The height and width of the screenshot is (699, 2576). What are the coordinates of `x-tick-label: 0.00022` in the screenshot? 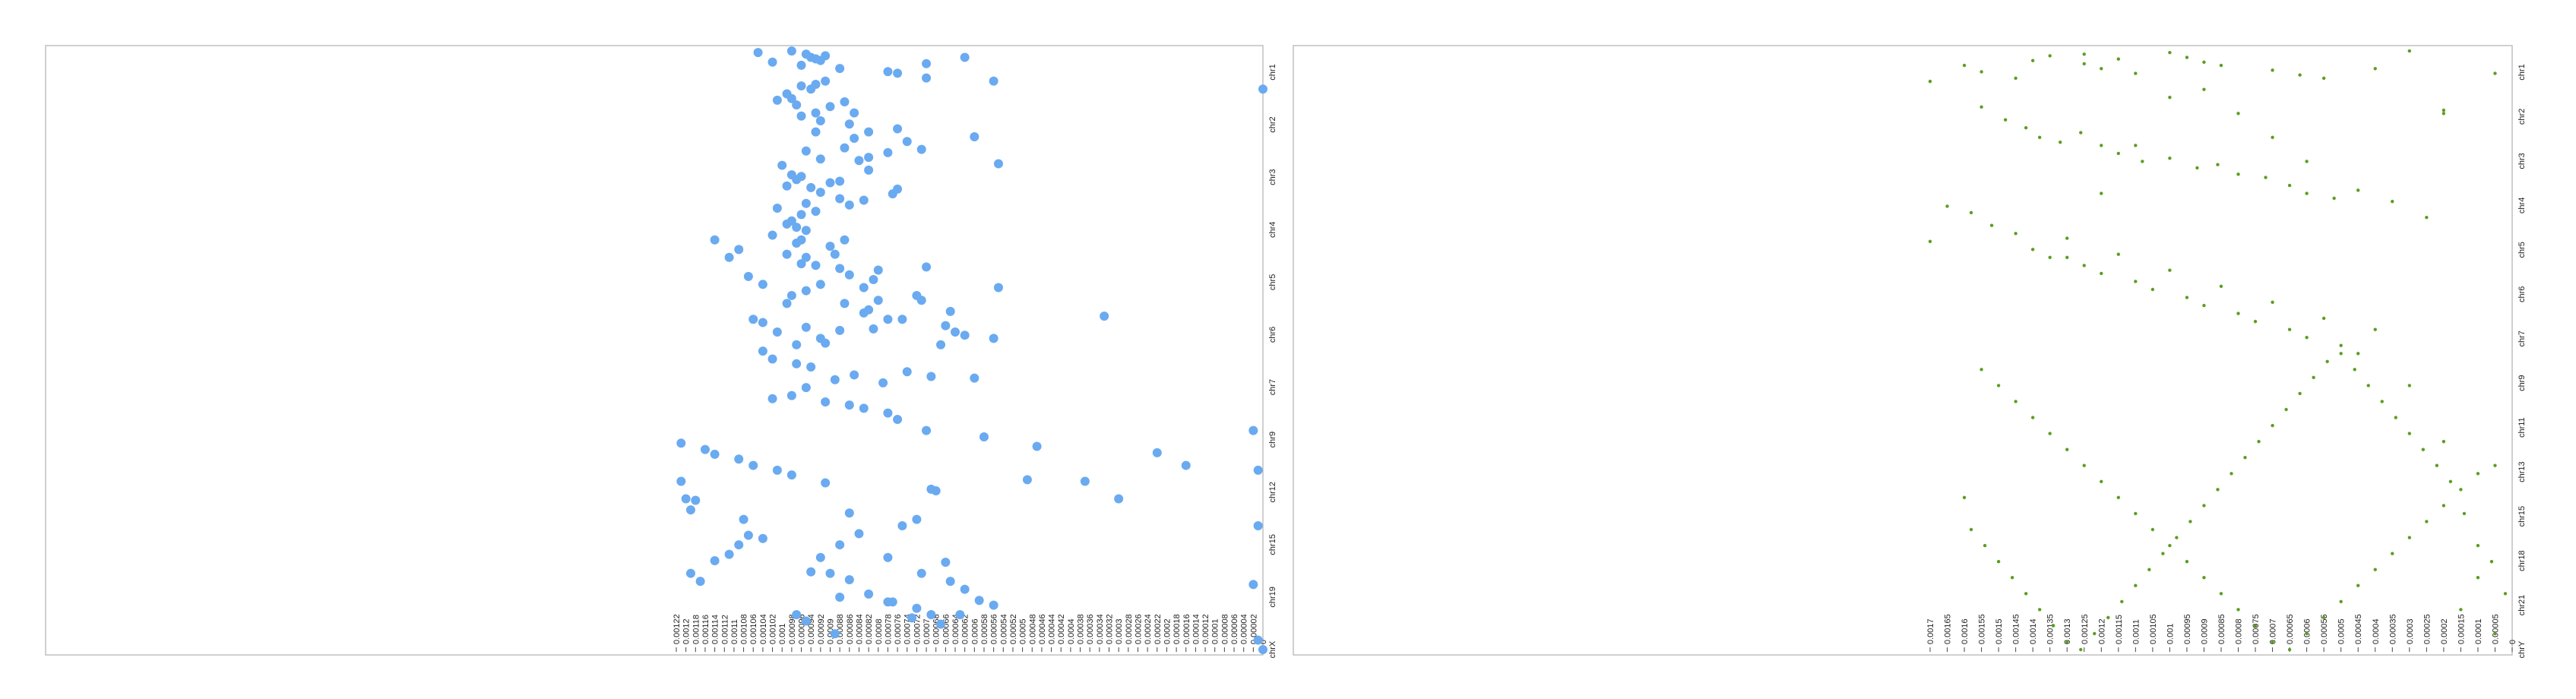 It's located at (1158, 629).